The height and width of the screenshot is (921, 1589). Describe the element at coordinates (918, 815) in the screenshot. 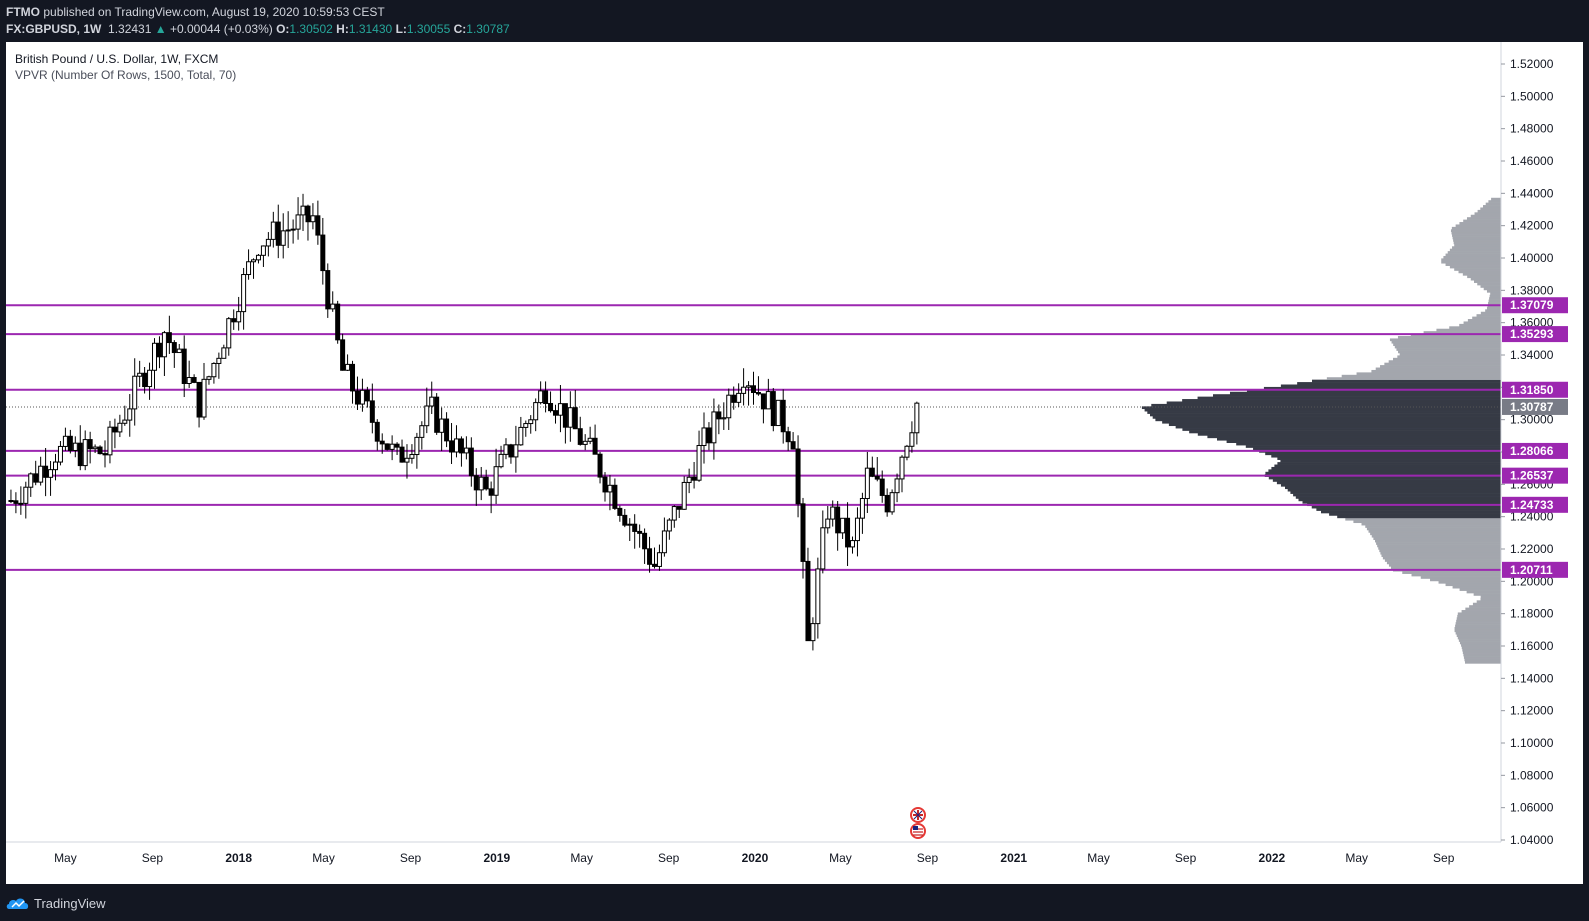

I see `uk-flag-event-icon` at that location.